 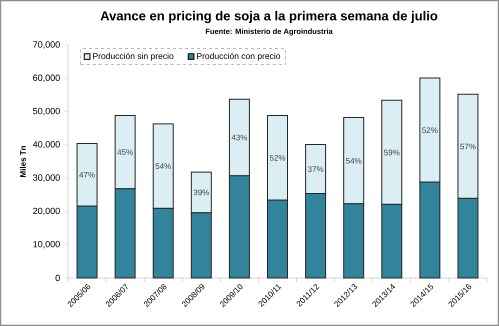 What do you see at coordinates (392, 153) in the screenshot?
I see `annotation: 59%` at bounding box center [392, 153].